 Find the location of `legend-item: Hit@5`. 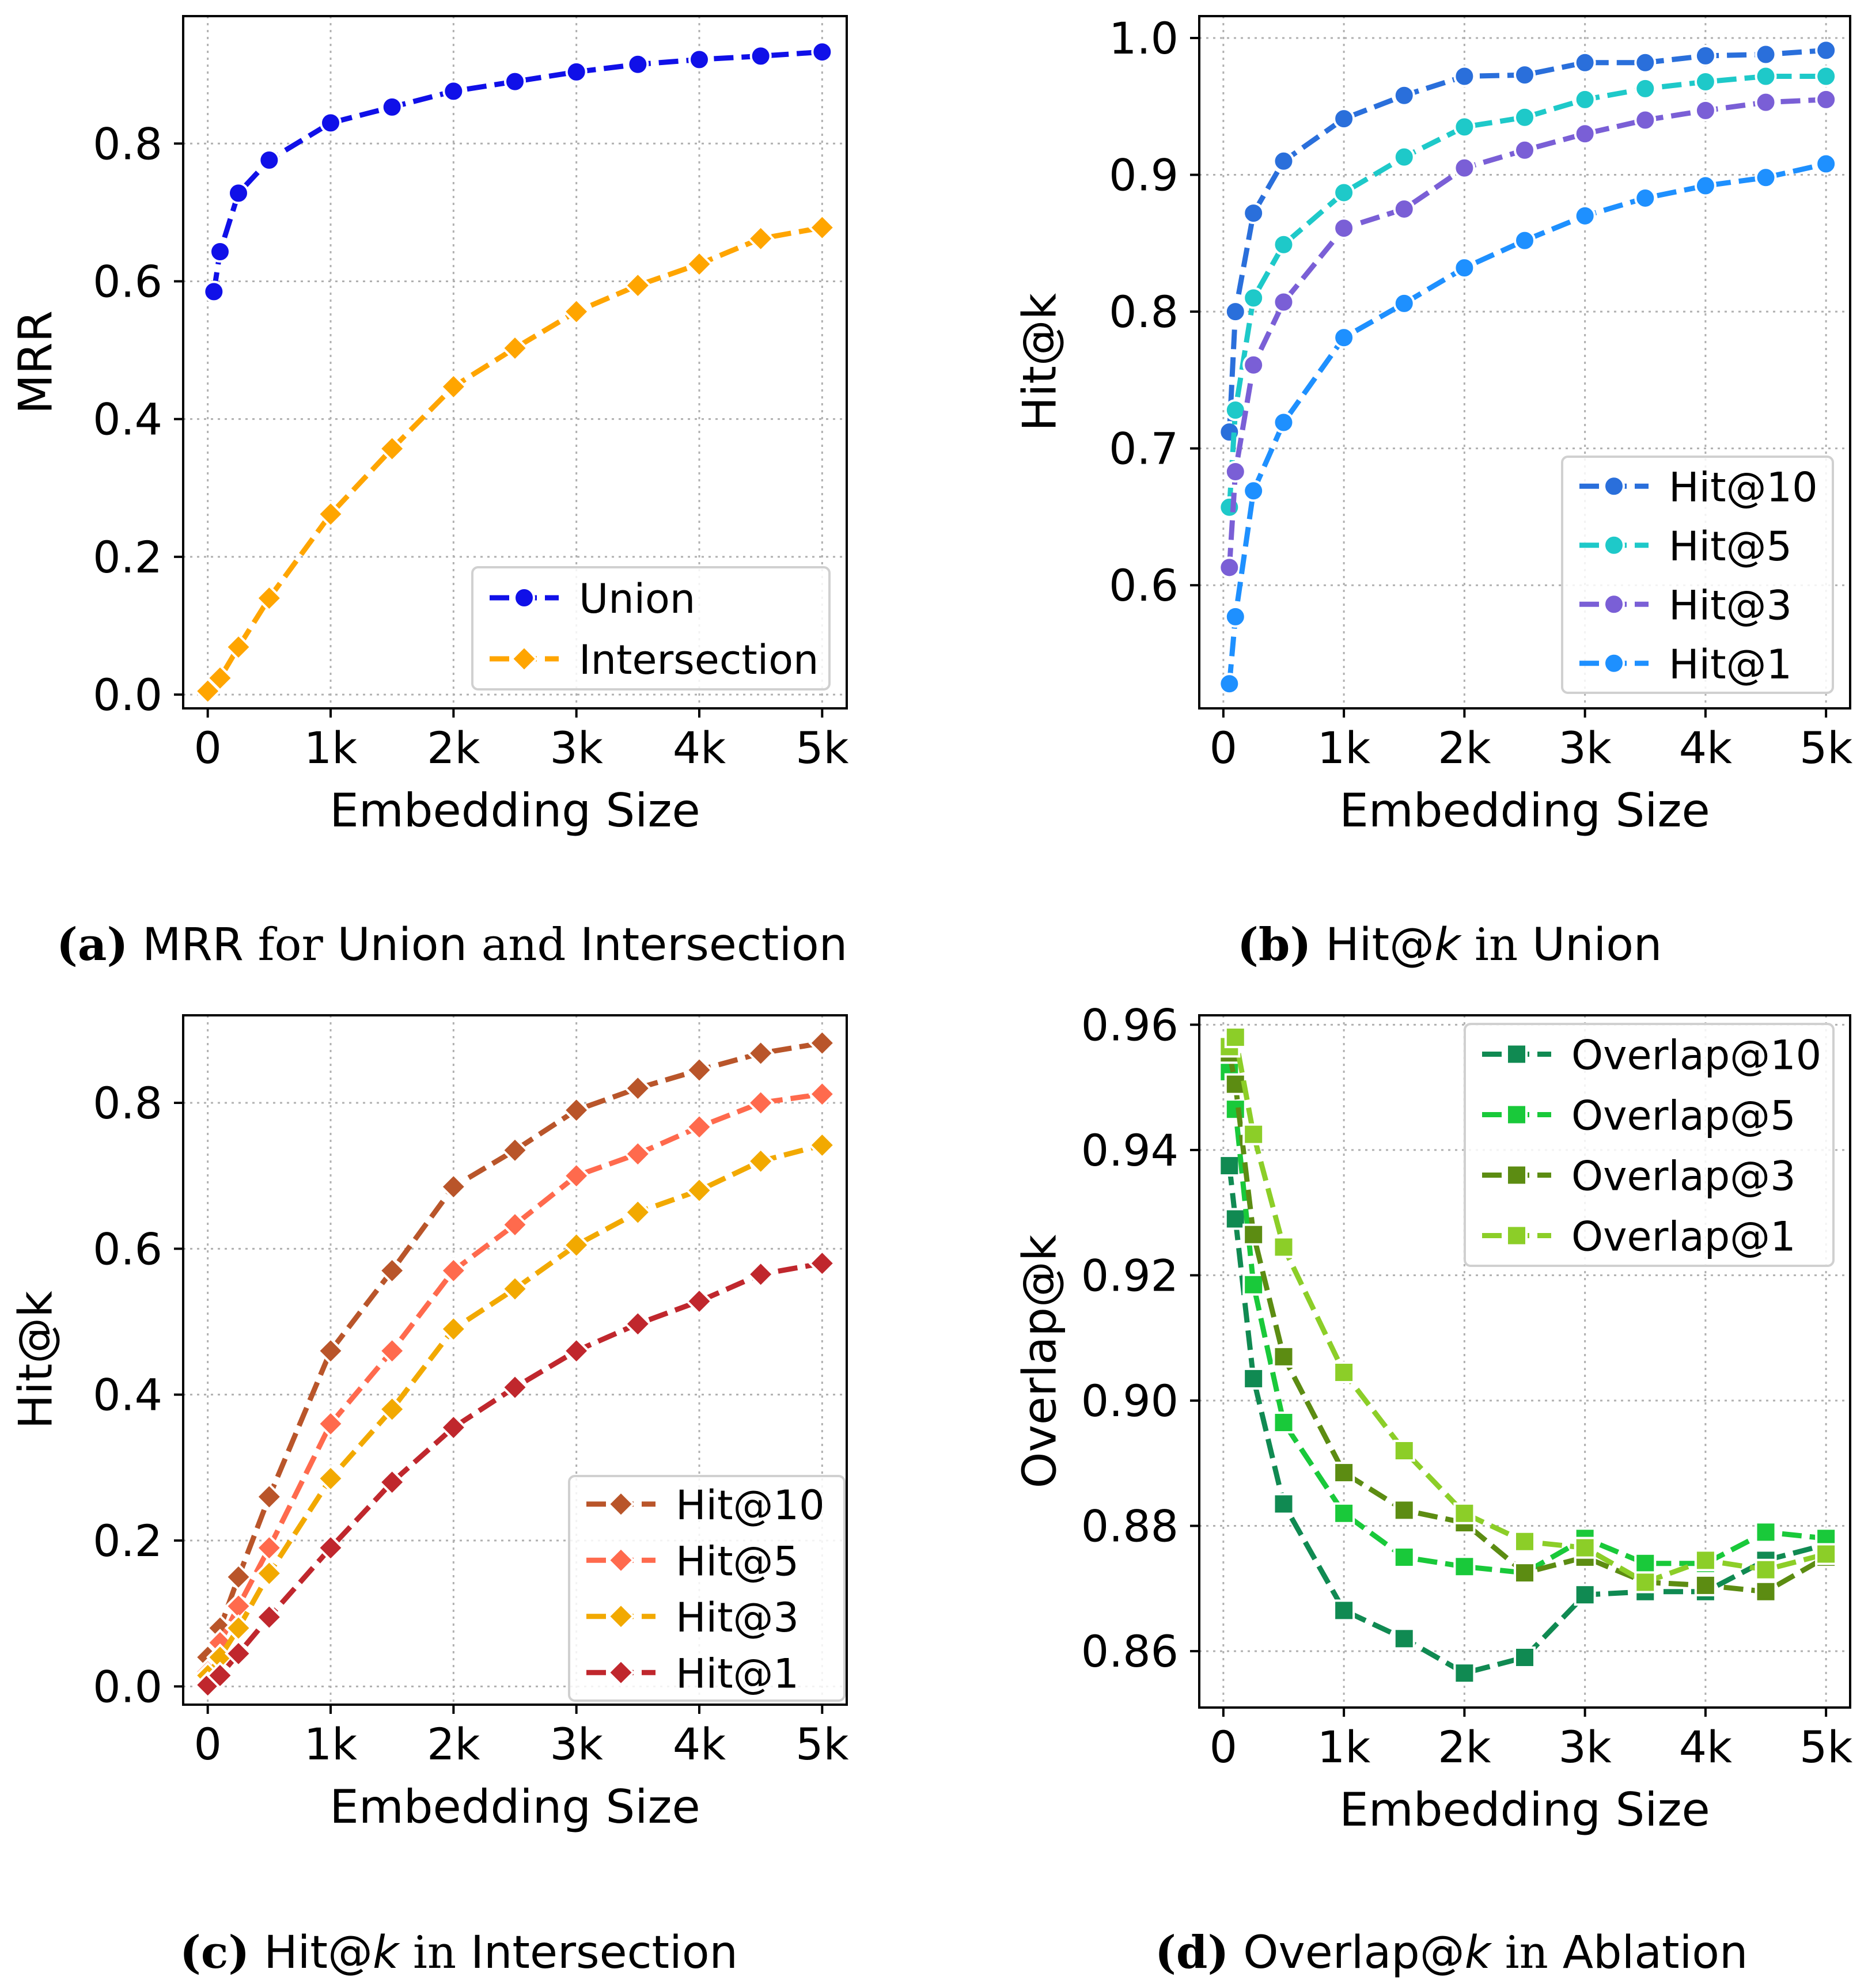

legend-item: Hit@5 is located at coordinates (1686, 546).